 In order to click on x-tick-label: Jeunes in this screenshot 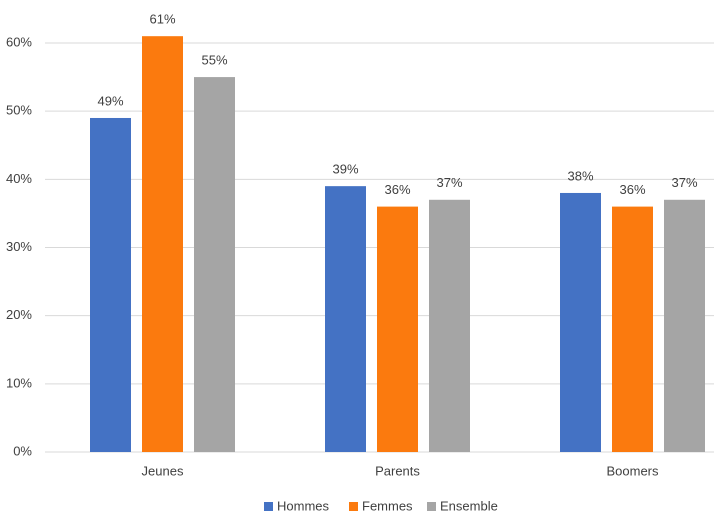, I will do `click(163, 470)`.